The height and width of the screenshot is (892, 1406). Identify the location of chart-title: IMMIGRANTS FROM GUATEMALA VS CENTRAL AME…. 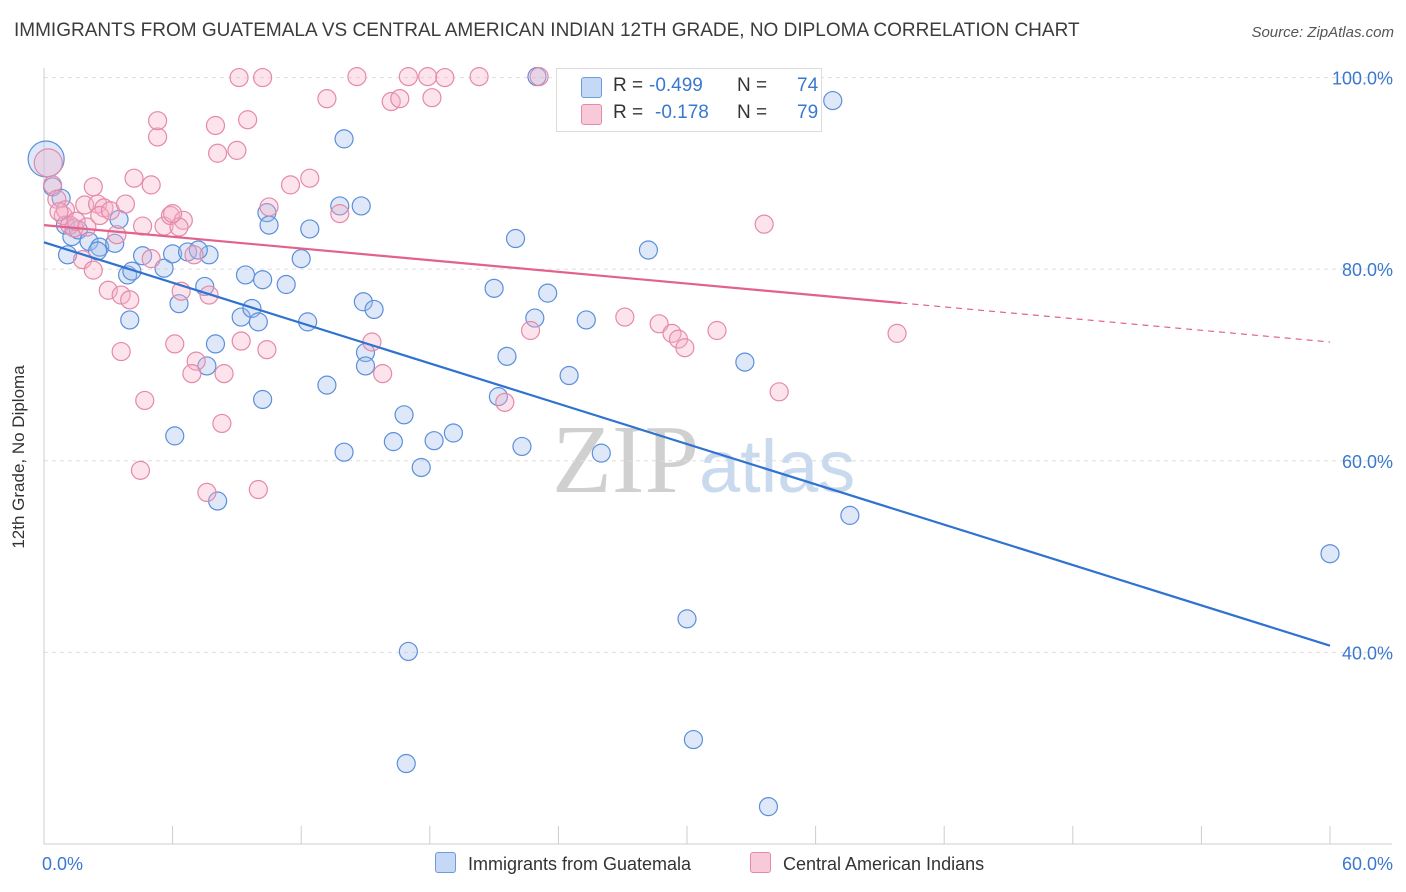
(547, 30).